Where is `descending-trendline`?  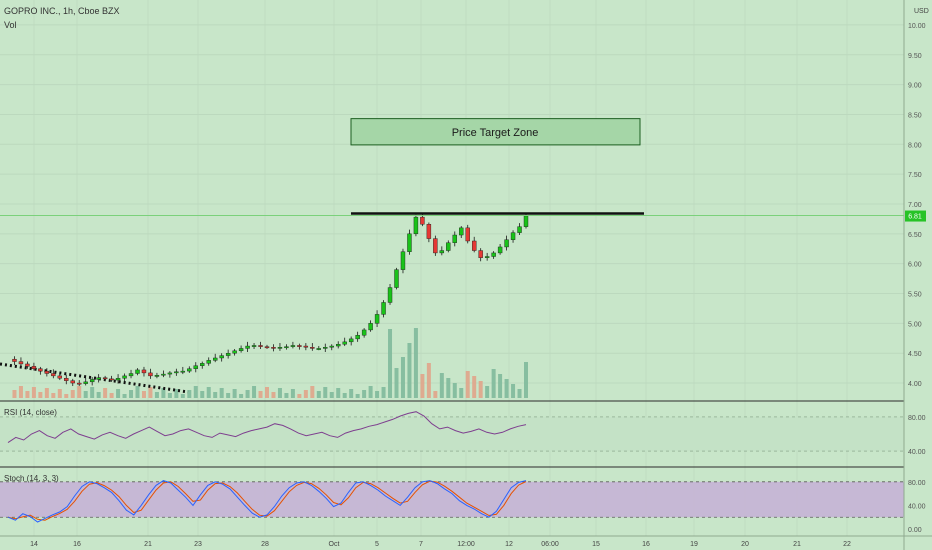
descending-trendline is located at coordinates (94, 378).